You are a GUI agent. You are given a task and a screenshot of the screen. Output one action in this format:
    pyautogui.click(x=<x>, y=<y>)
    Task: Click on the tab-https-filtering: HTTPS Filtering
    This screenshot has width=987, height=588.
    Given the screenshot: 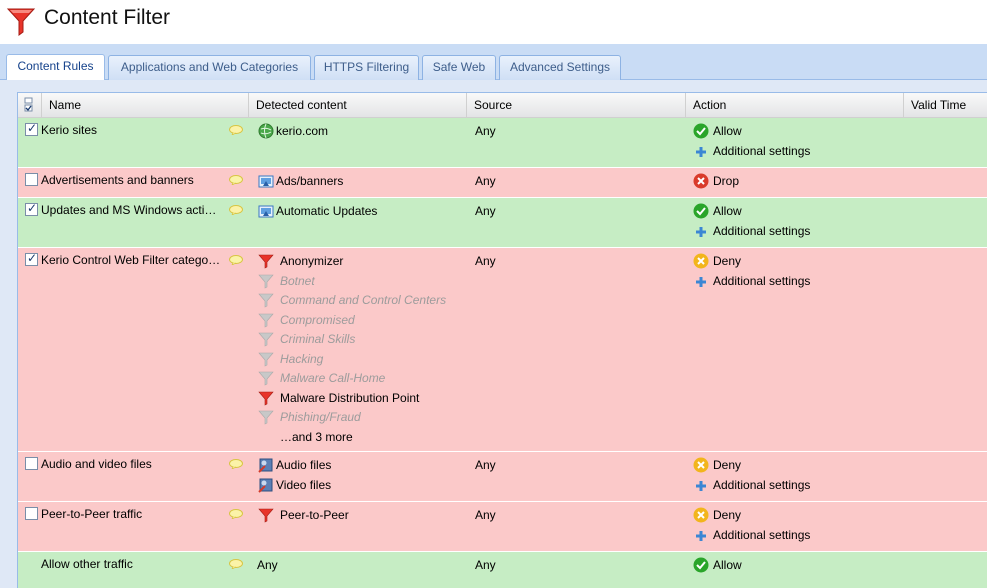 What is the action you would take?
    pyautogui.click(x=366, y=67)
    